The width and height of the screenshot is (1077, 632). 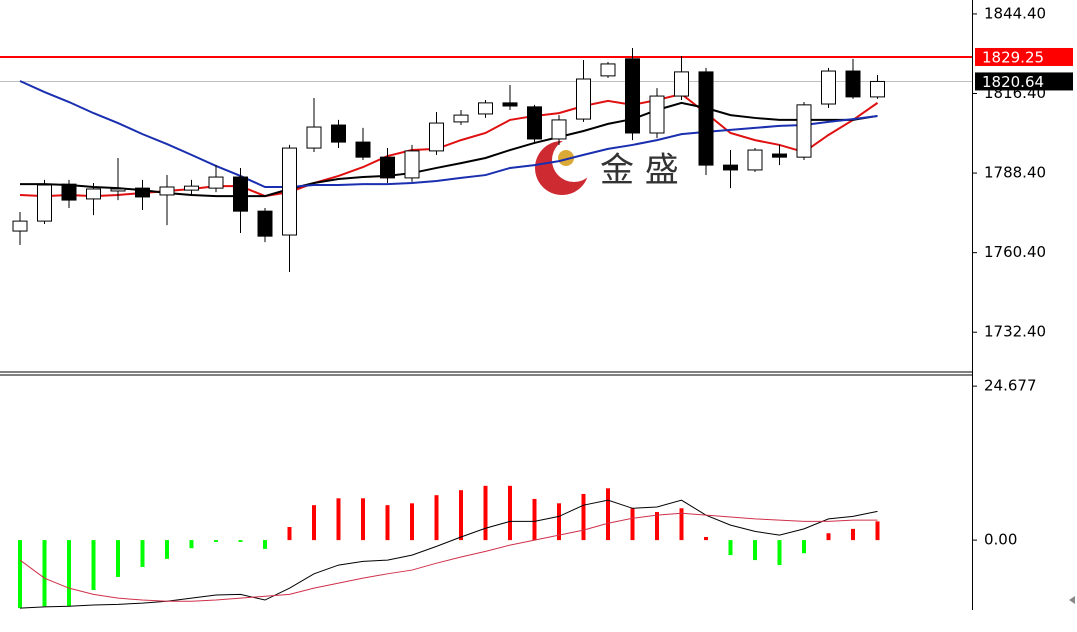 I want to click on watermark: 金 盛, so click(x=639, y=171).